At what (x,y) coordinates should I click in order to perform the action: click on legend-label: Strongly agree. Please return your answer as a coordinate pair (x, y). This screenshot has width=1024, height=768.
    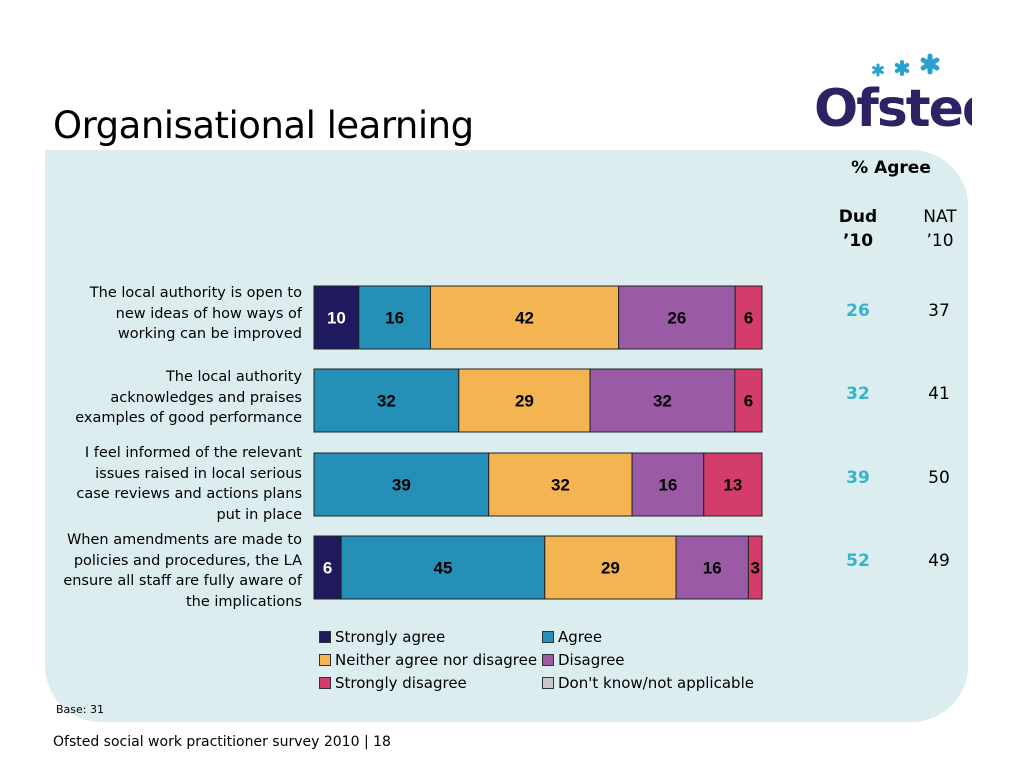
    Looking at the image, I should click on (390, 637).